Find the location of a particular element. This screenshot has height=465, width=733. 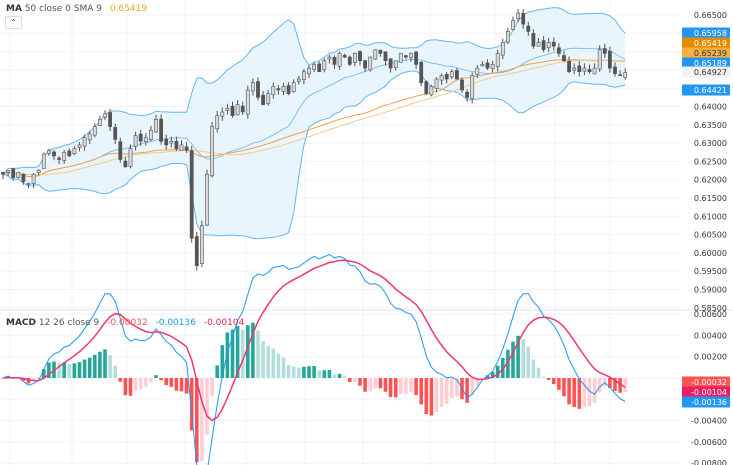

macd-legend-signal: -0.00104 is located at coordinates (224, 323).